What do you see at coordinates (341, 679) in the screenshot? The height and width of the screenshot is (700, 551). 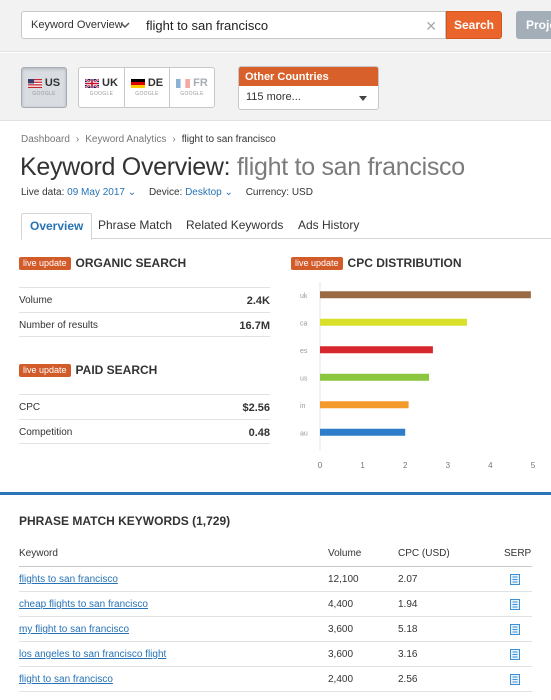 I see `volume-cell: 2,400` at bounding box center [341, 679].